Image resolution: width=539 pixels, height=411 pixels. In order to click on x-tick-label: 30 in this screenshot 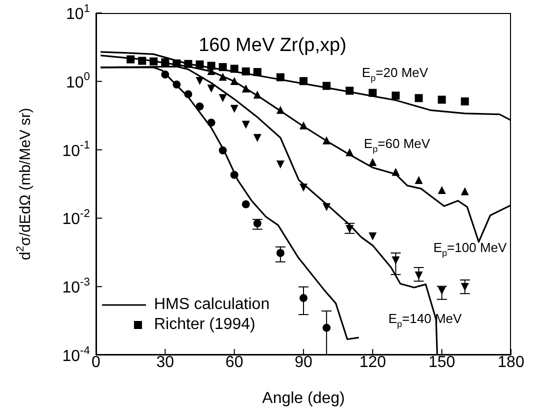, I will do `click(165, 362)`.